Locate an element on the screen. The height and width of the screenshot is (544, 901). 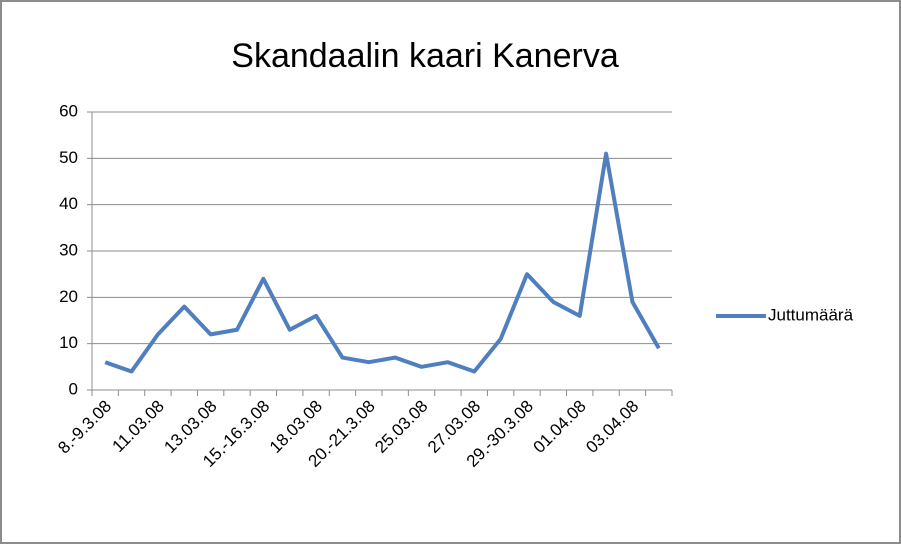
y-tick-label: 40 is located at coordinates (68, 203).